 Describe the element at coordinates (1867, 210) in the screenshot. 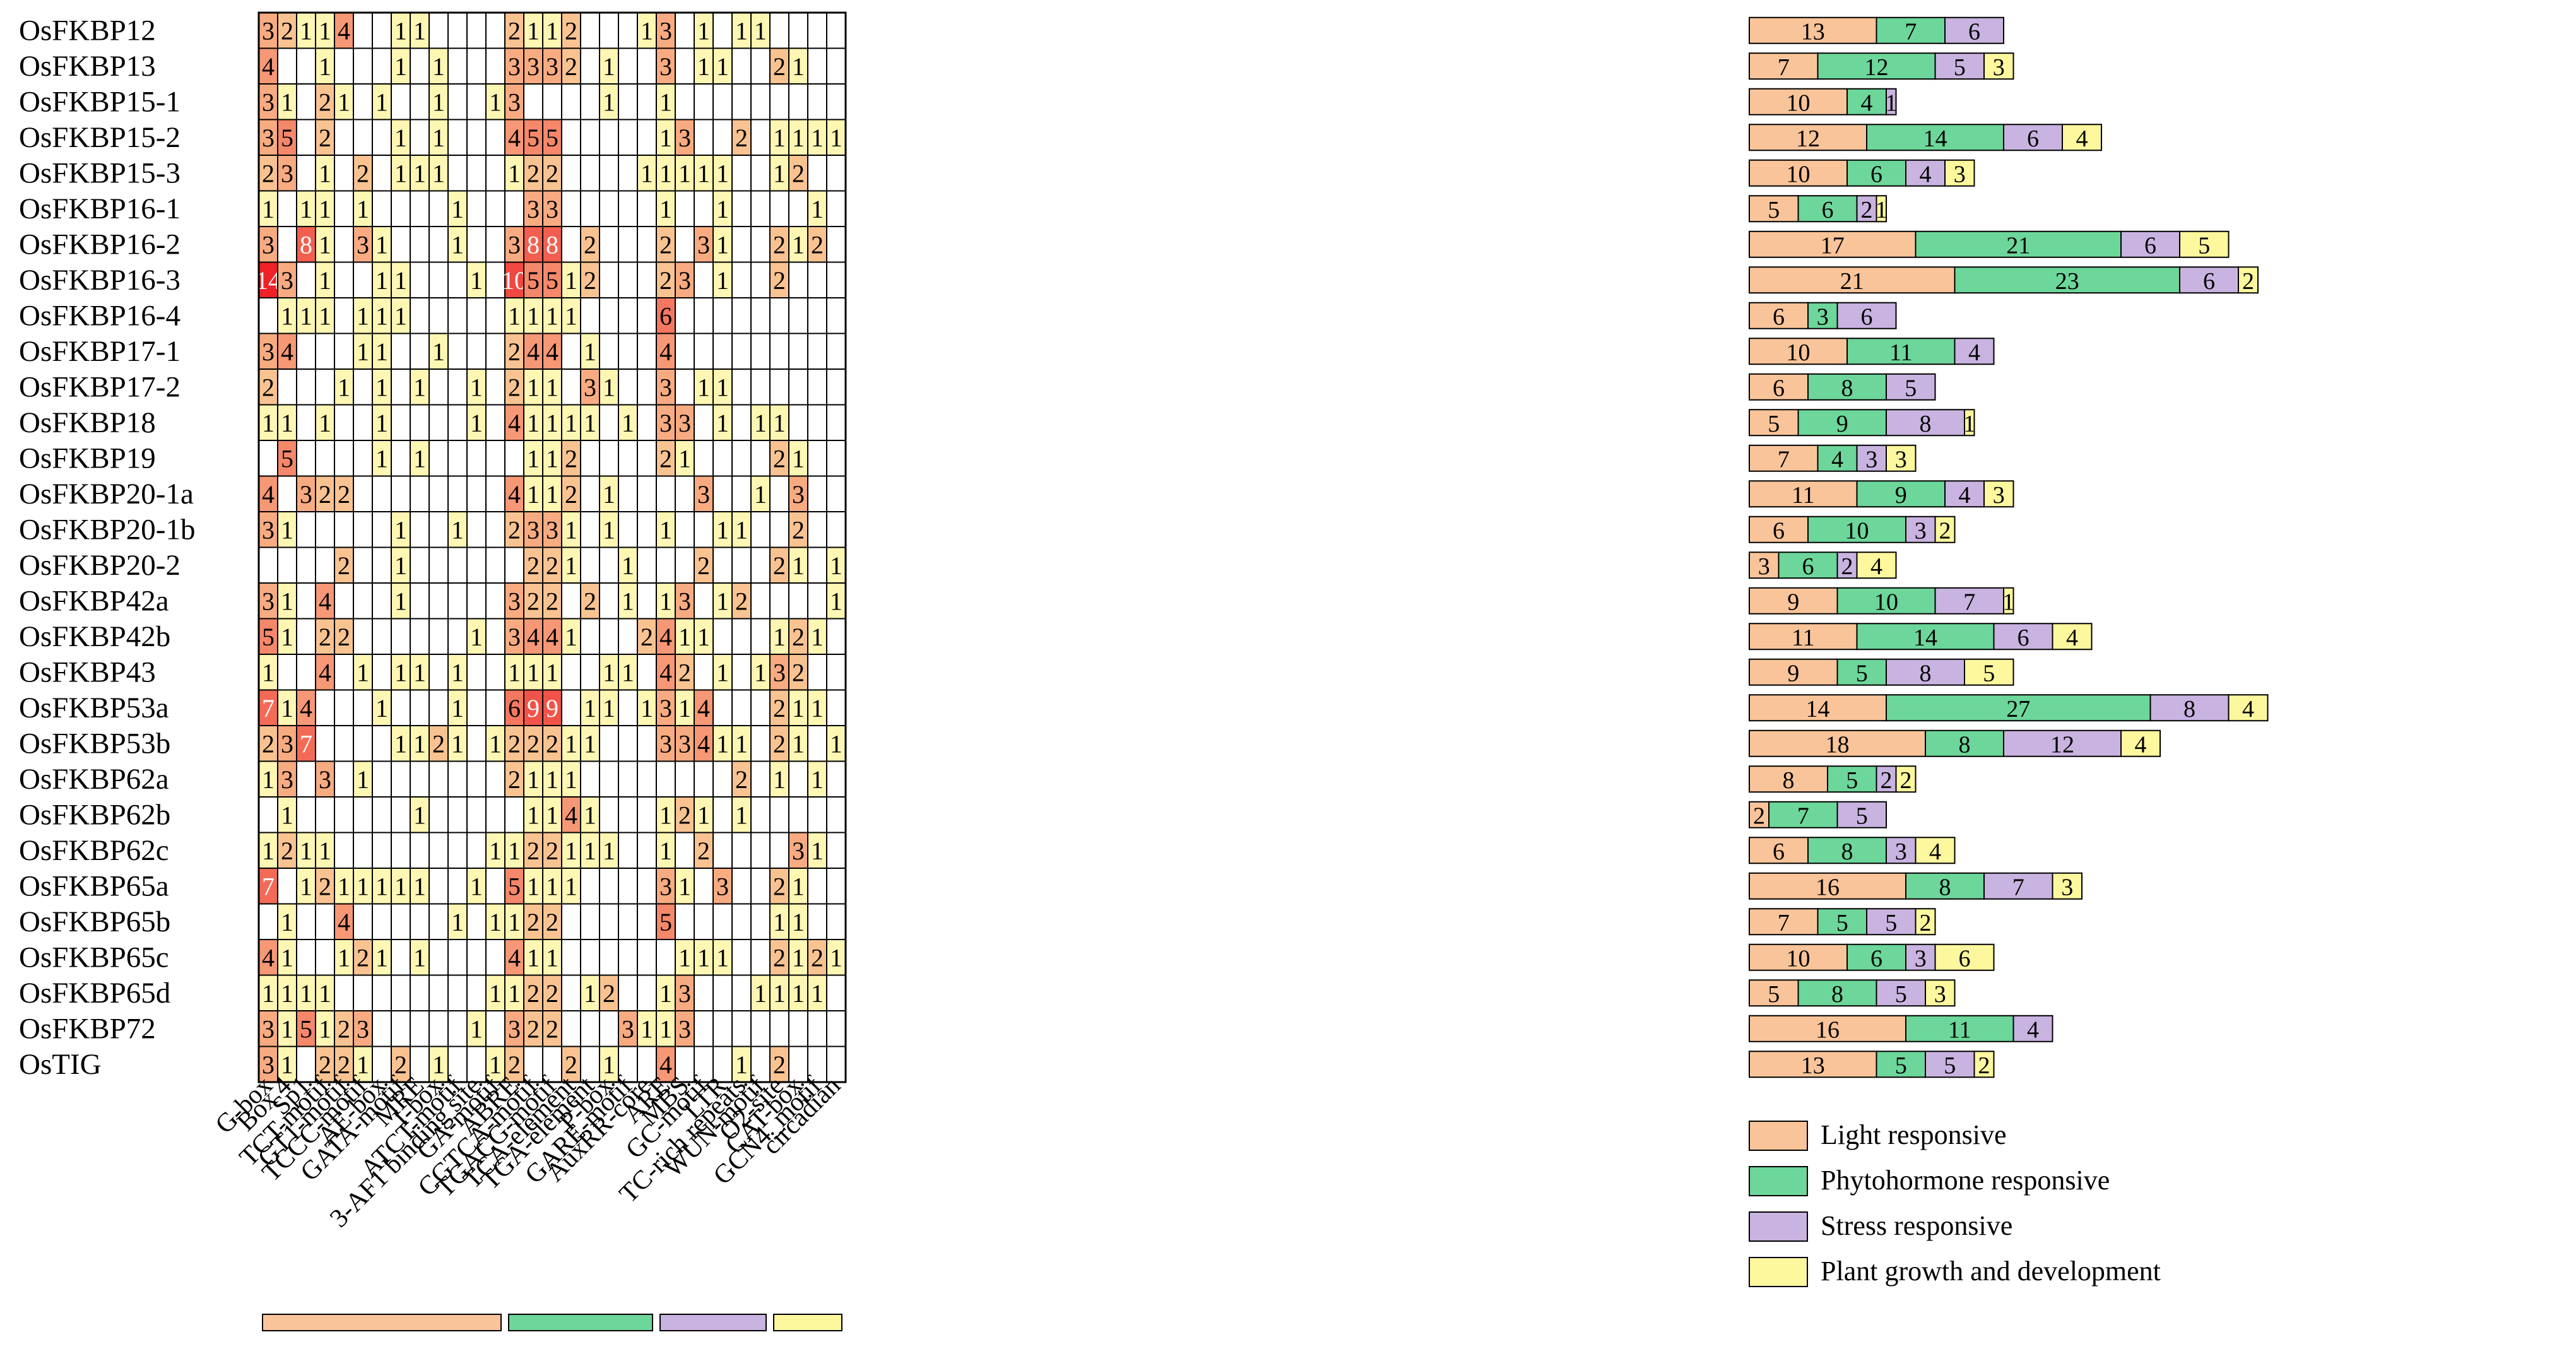

I see `stacked-bar-label: 2` at that location.